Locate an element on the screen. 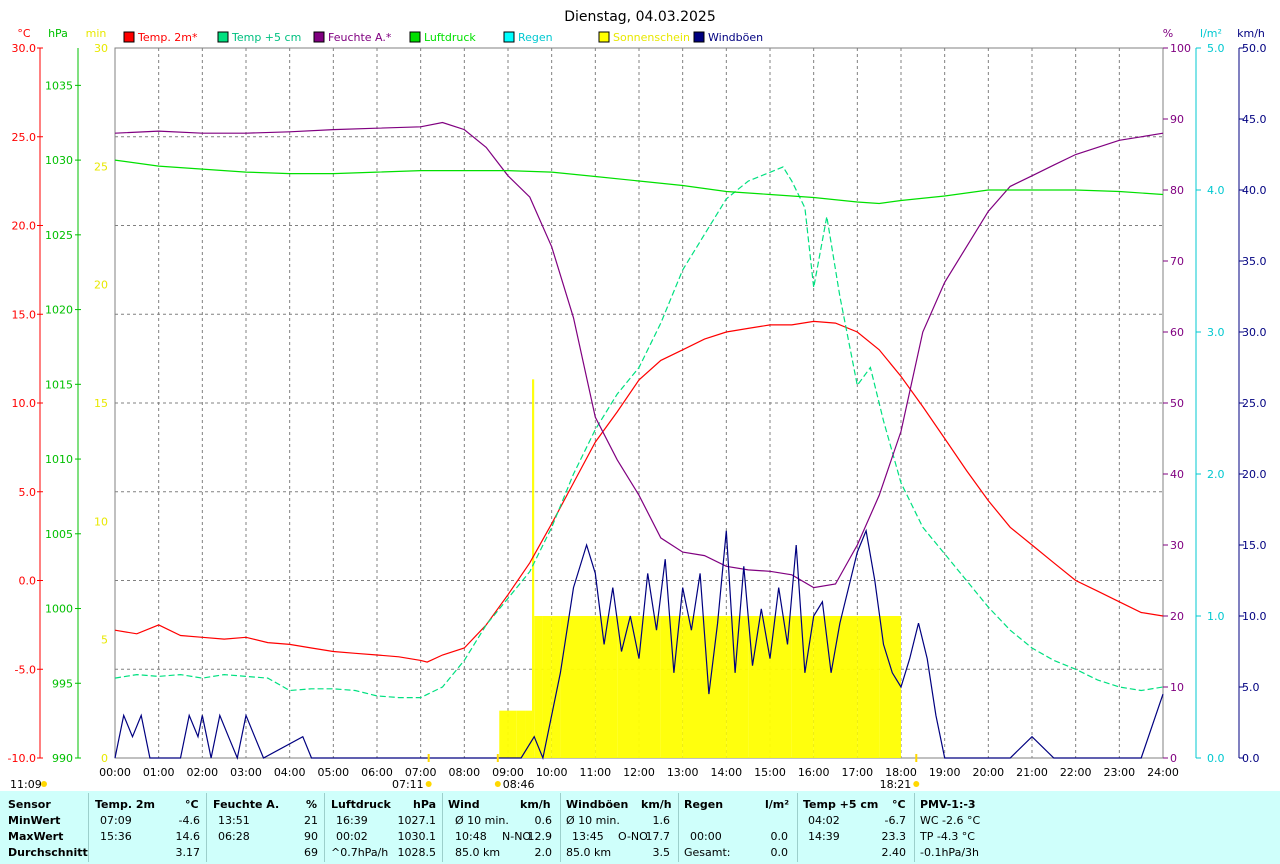 This screenshot has width=1280, height=864. legend-label: Luftdruck is located at coordinates (450, 37).